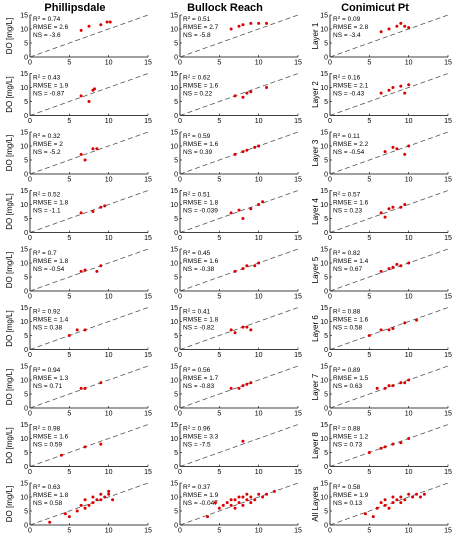 This screenshot has height=550, width=466. Describe the element at coordinates (47, 445) in the screenshot. I see `ns-stat: NS = 0.59` at that location.